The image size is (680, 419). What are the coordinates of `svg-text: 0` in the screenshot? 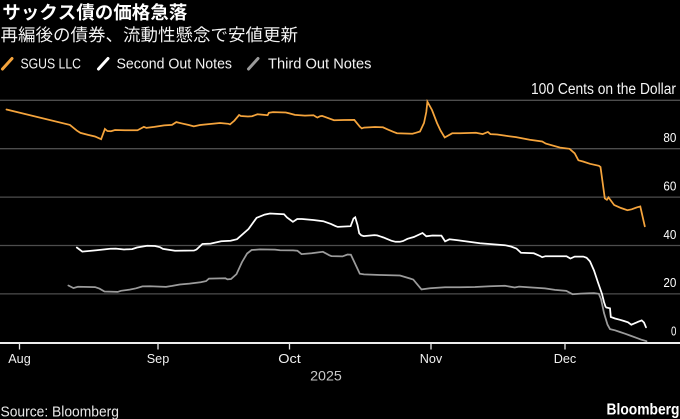 It's located at (673, 331).